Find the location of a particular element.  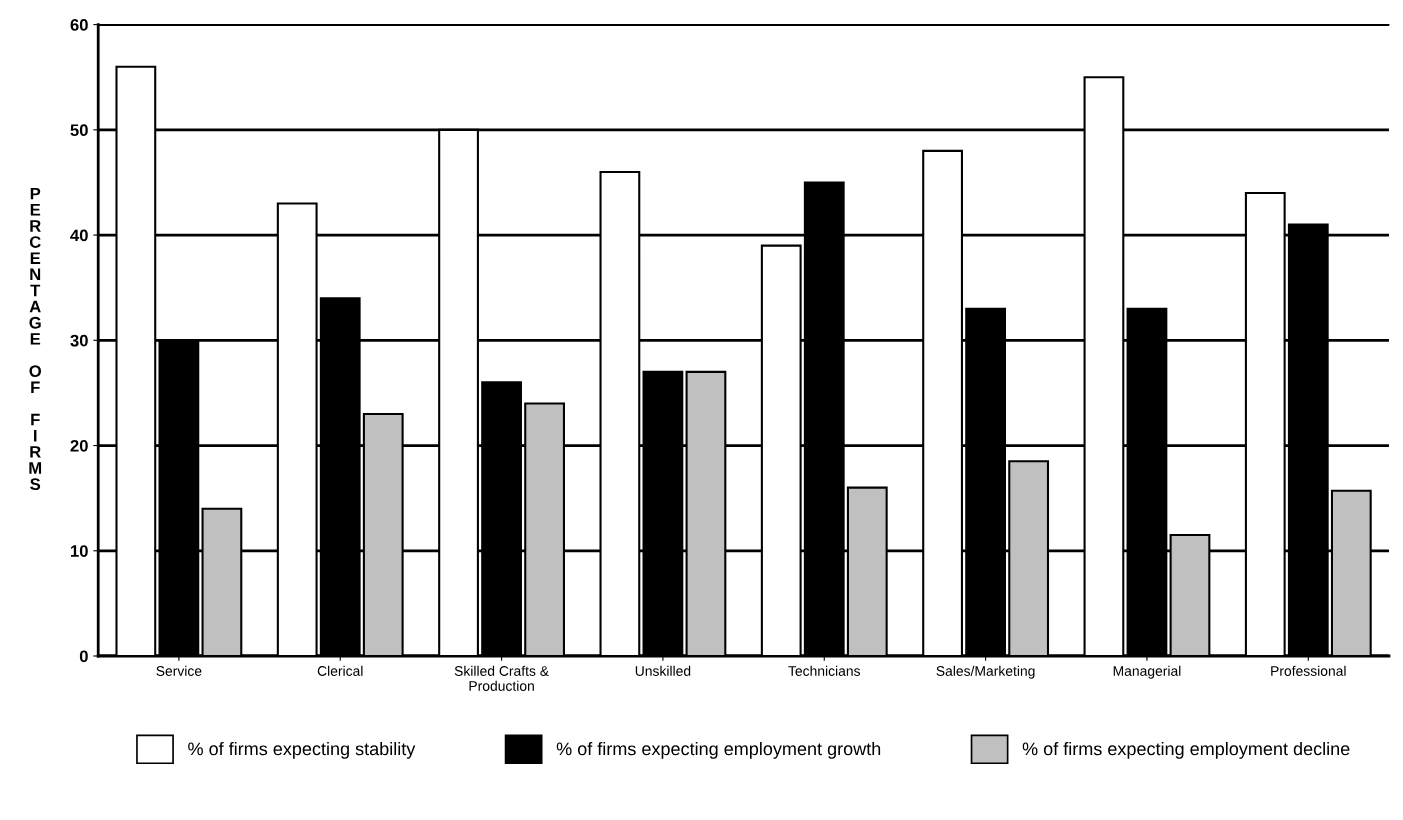

legend-label: % of firms expecting stability is located at coordinates (302, 750).